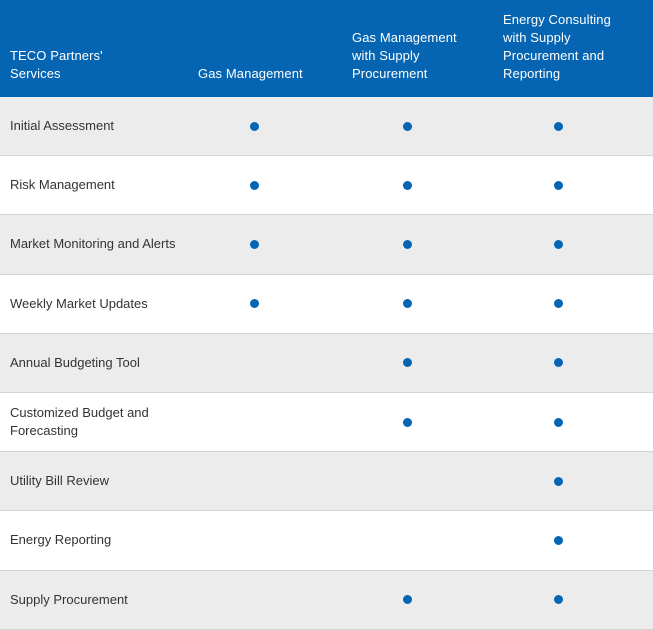  What do you see at coordinates (61, 540) in the screenshot?
I see `service-label: Energy Reporting` at bounding box center [61, 540].